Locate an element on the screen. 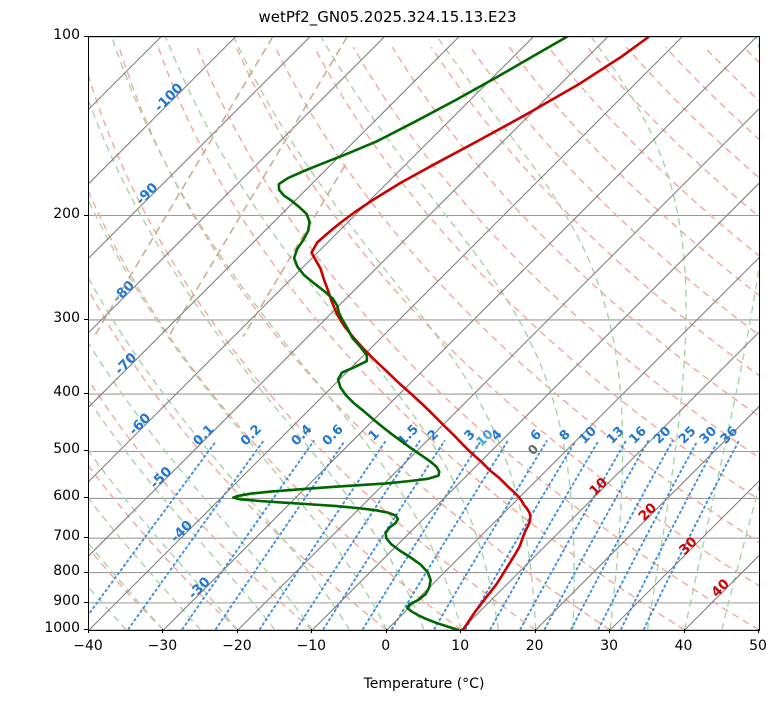  x-axis-tick-label: −20 is located at coordinates (237, 646).